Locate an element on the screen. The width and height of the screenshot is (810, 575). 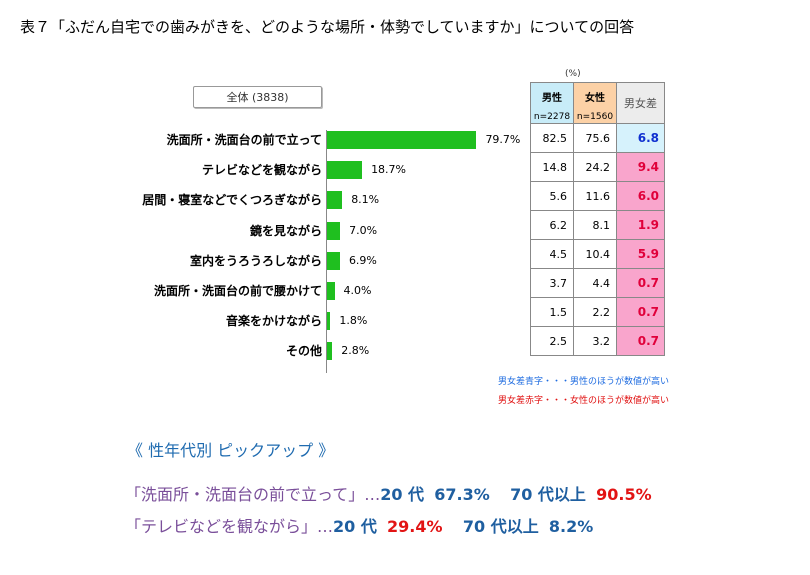
category-label: 洗面所・洗面台の前で腰かけて is located at coordinates (237, 291).